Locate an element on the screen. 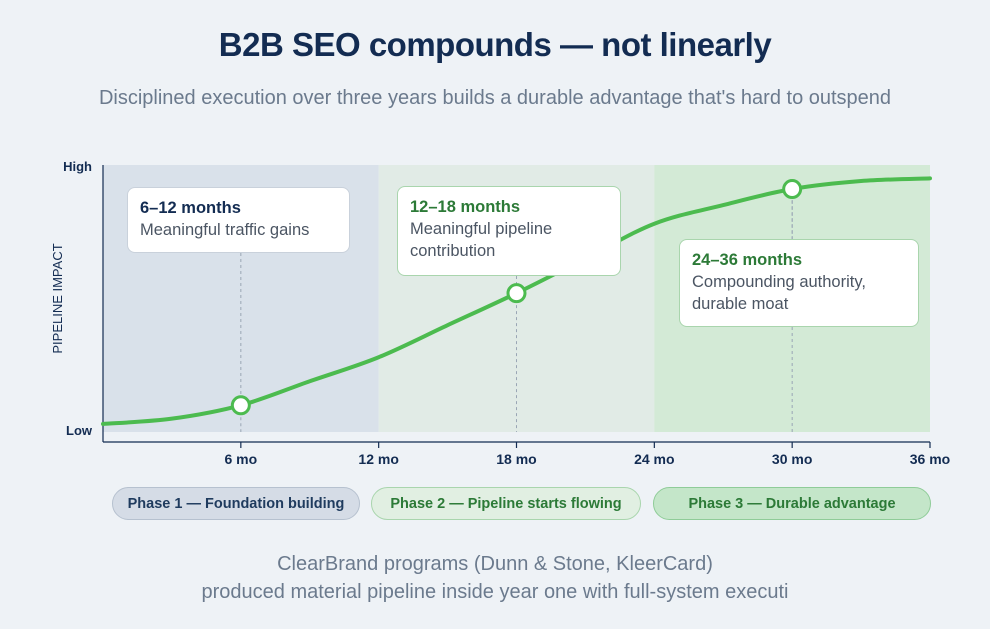 The height and width of the screenshot is (629, 990). phase-1-pill: Phase 1 — Foundation building is located at coordinates (236, 503).